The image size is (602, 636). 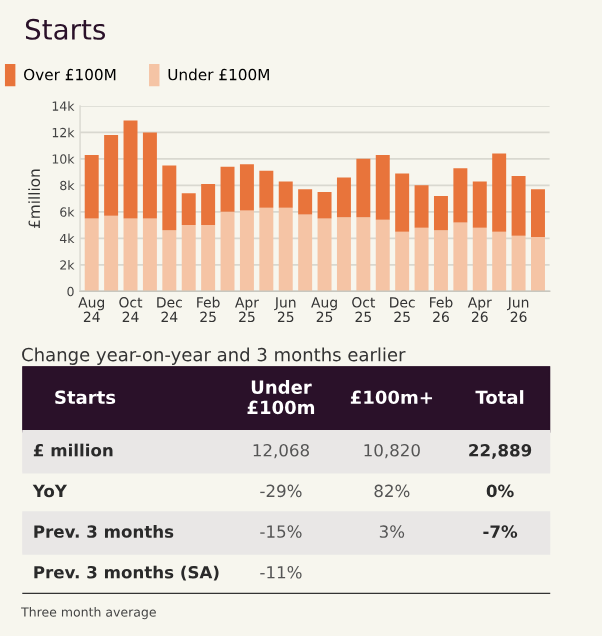 What do you see at coordinates (500, 531) in the screenshot?
I see `text: -7%` at bounding box center [500, 531].